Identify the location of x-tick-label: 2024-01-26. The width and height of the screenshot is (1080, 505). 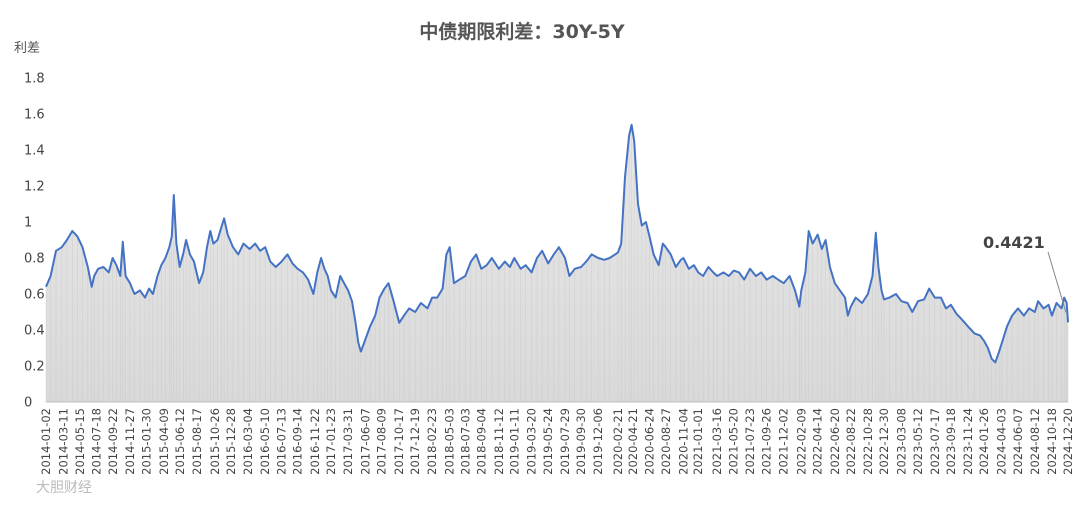
(984, 441).